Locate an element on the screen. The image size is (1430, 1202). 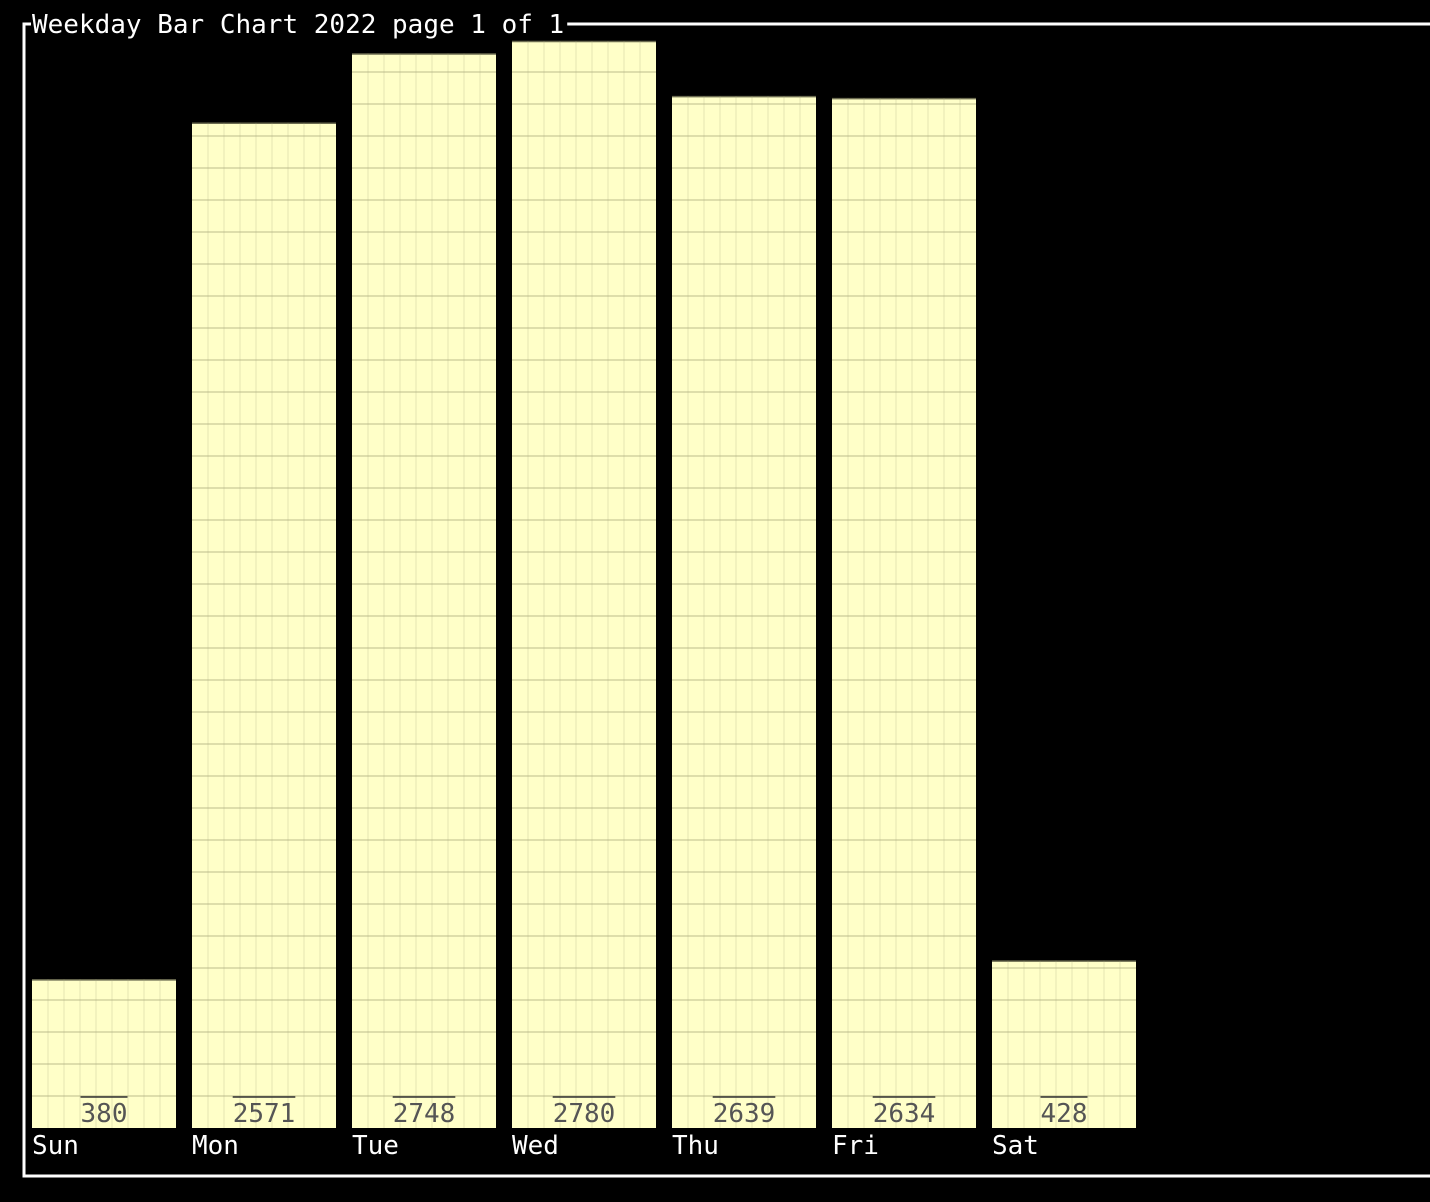
bar-value-label-mon: 2571 is located at coordinates (264, 1114).